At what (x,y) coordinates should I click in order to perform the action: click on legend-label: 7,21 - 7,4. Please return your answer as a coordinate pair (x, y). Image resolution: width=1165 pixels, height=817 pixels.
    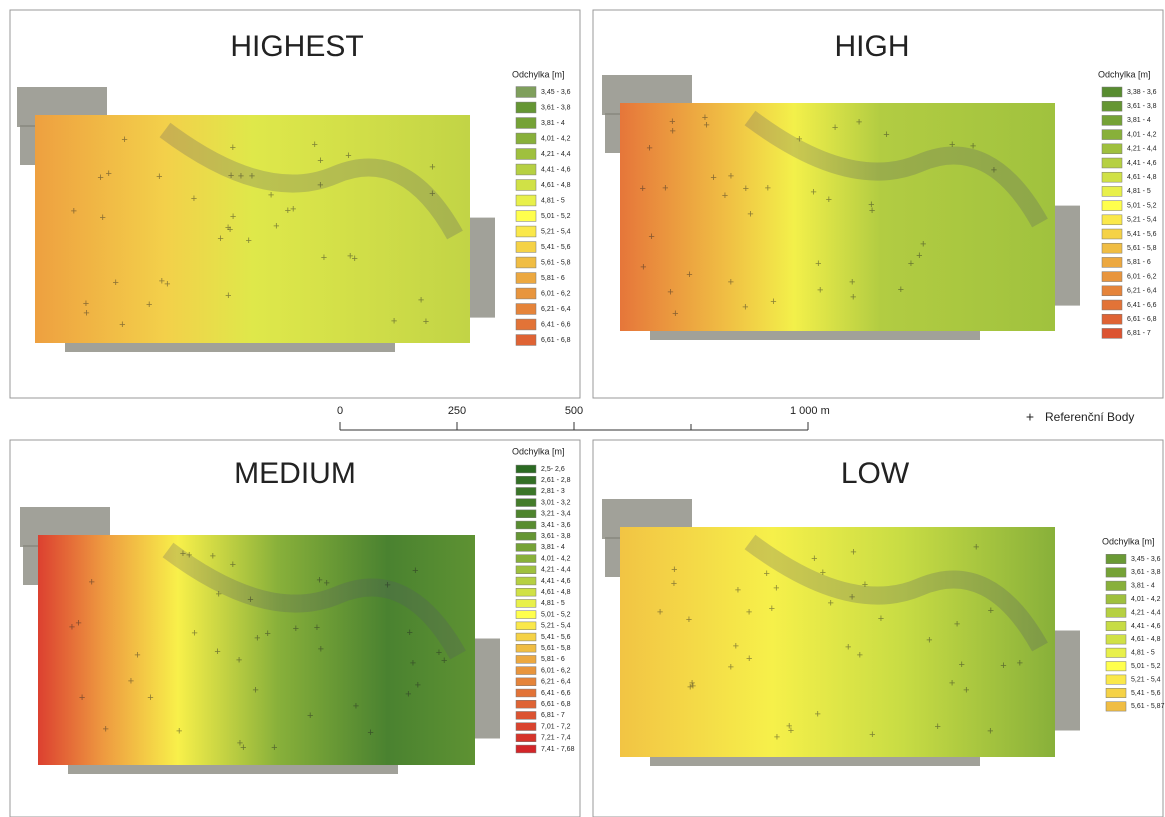
    Looking at the image, I should click on (556, 738).